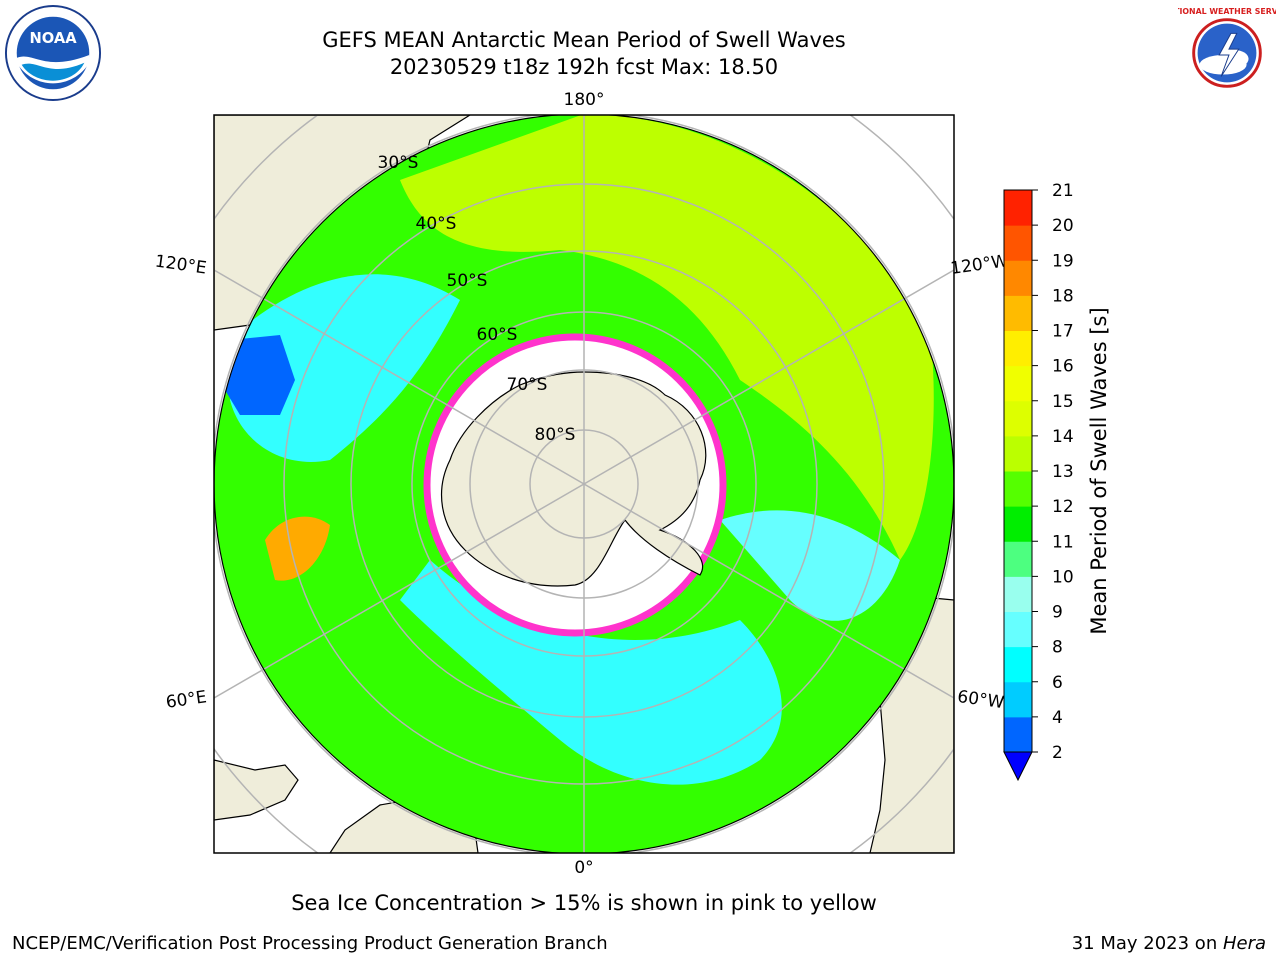  I want to click on lat-label-40s: 40°S, so click(436, 224).